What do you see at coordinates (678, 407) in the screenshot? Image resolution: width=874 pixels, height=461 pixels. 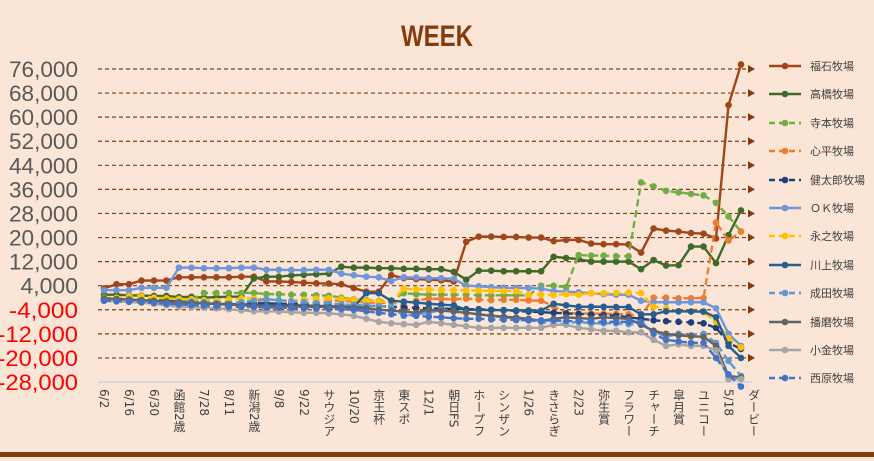 I see `x-tick-label: 皐月賞` at bounding box center [678, 407].